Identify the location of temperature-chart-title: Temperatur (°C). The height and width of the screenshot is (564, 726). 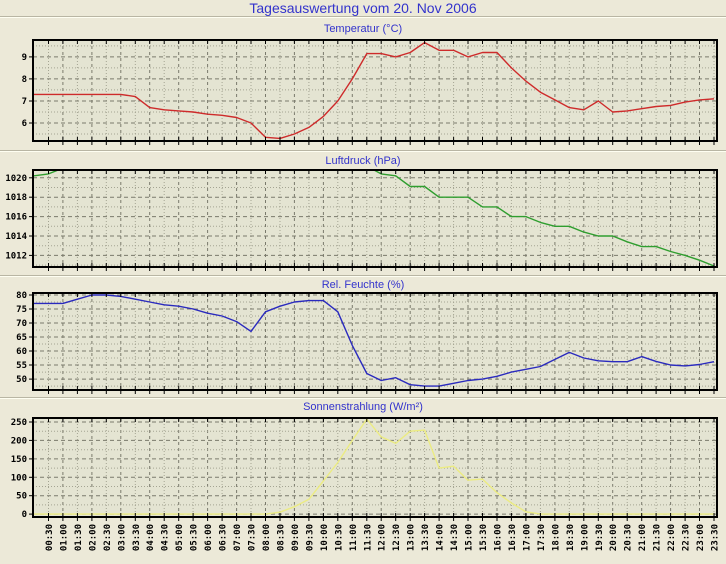
(363, 29).